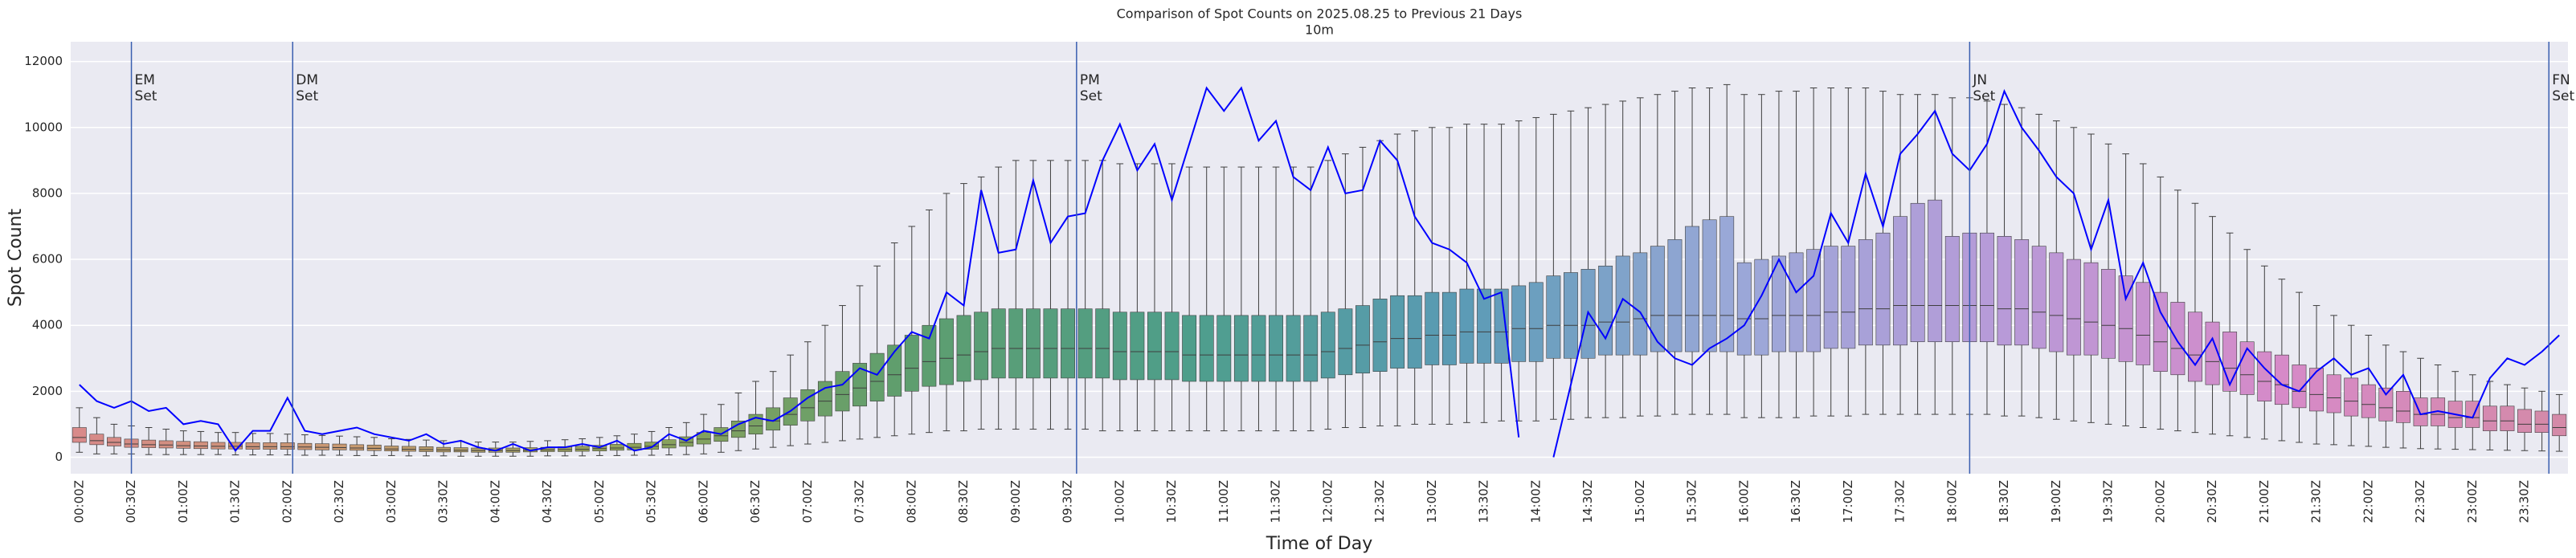 The height and width of the screenshot is (558, 2576). Describe the element at coordinates (495, 501) in the screenshot. I see `x-tick-label: 04:00Z` at that location.